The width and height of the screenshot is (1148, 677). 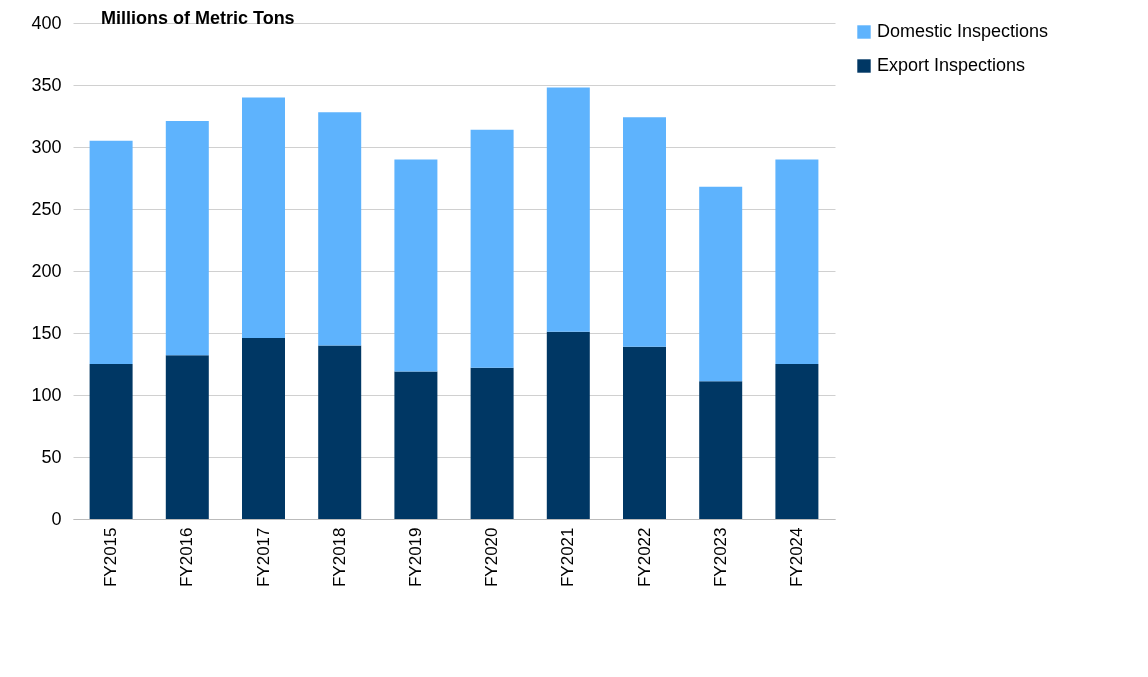 I want to click on y-tick-label: 250, so click(x=46, y=208).